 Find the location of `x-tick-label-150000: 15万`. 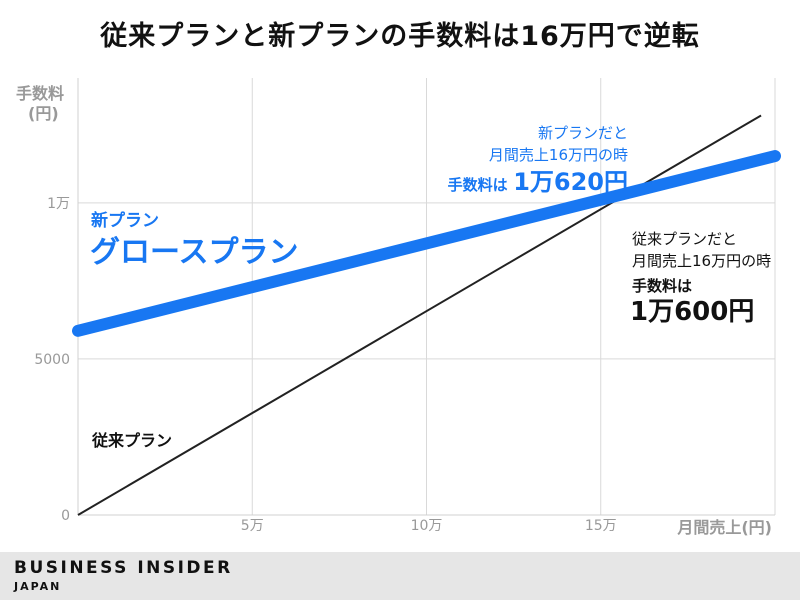

x-tick-label-150000: 15万 is located at coordinates (601, 526).